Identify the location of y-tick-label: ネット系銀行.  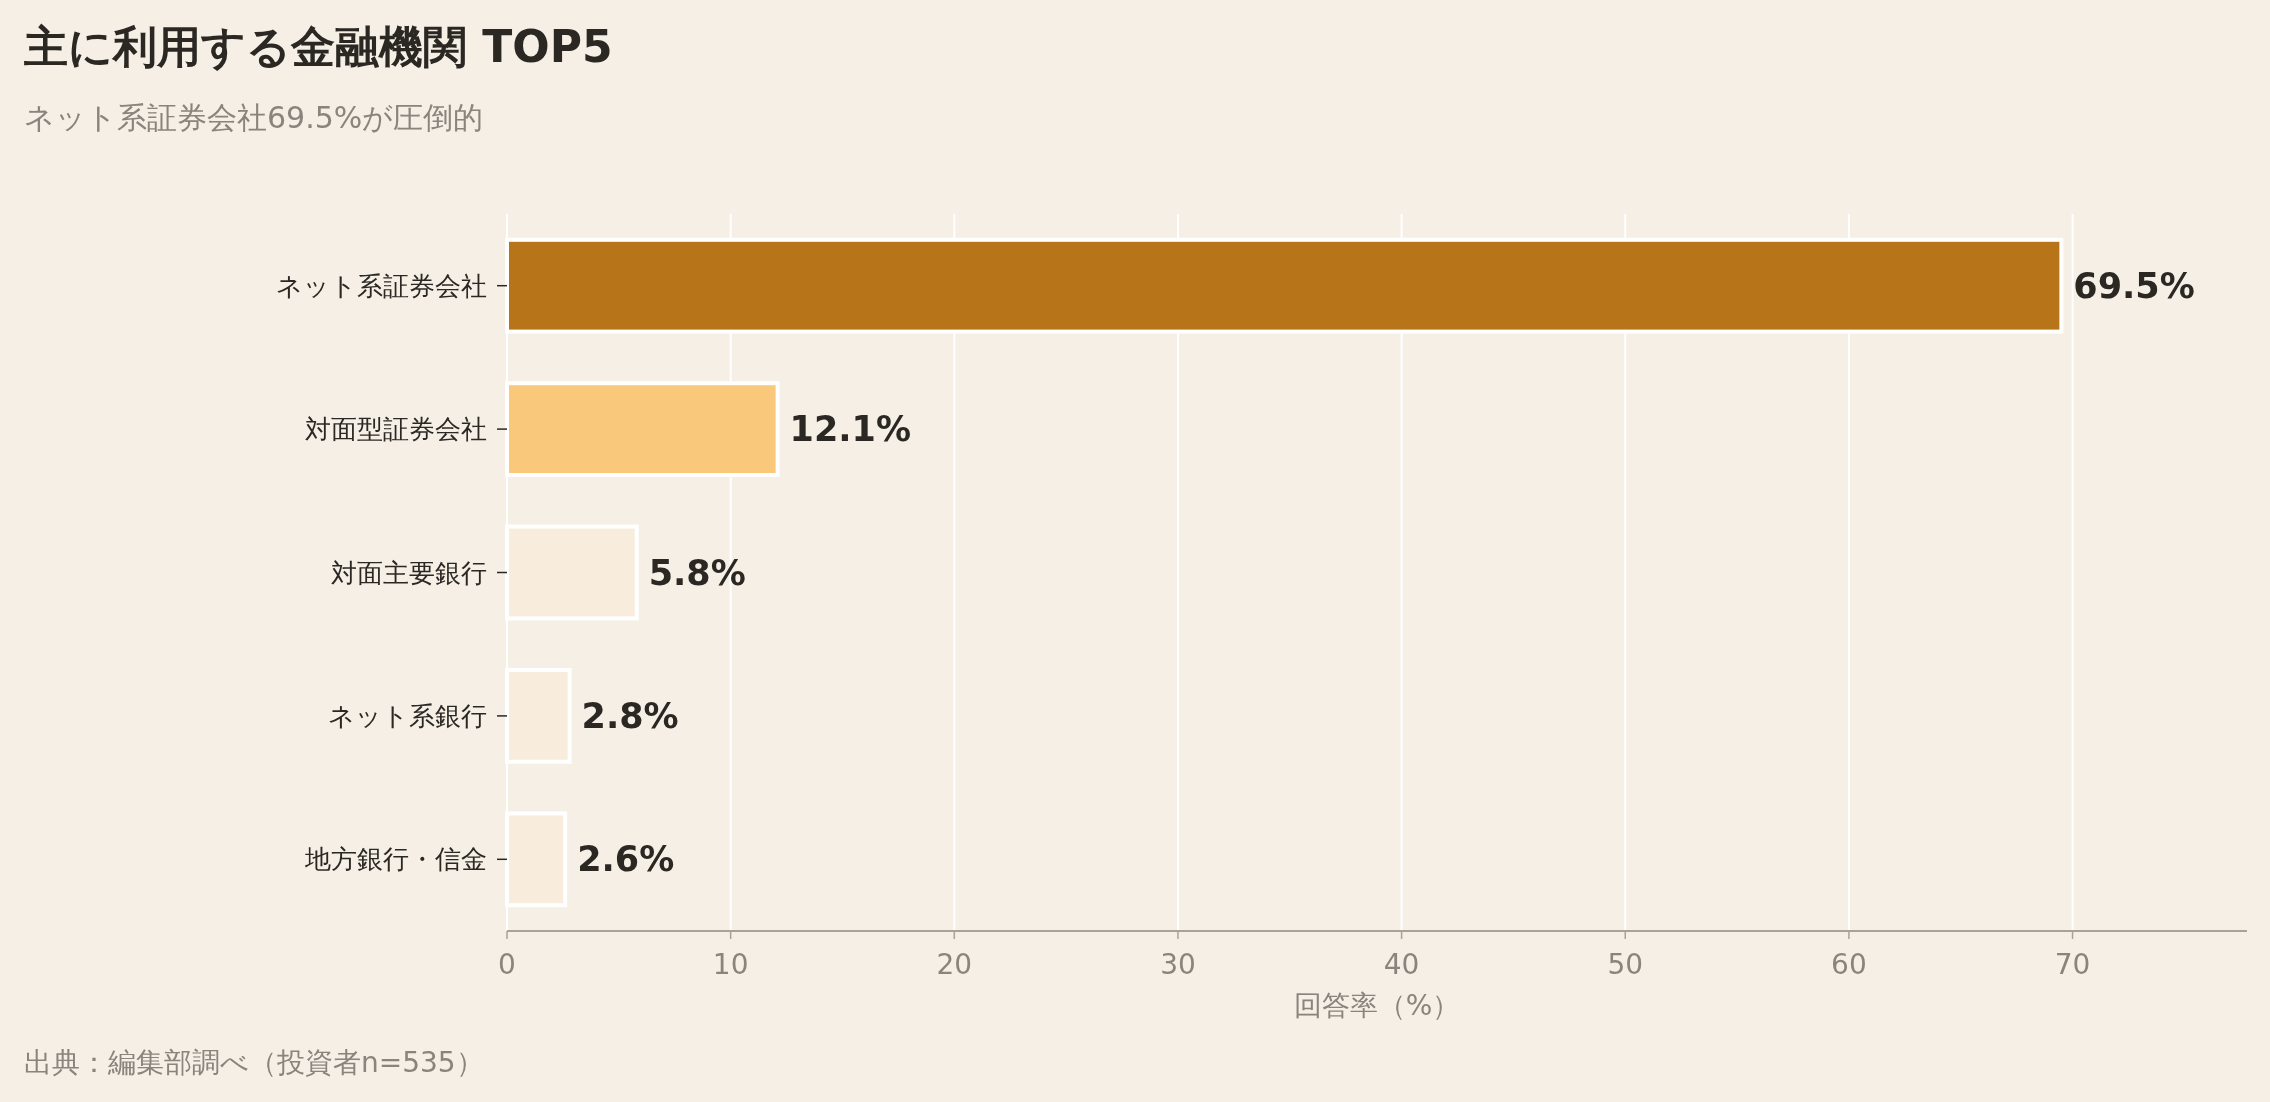
(407, 715).